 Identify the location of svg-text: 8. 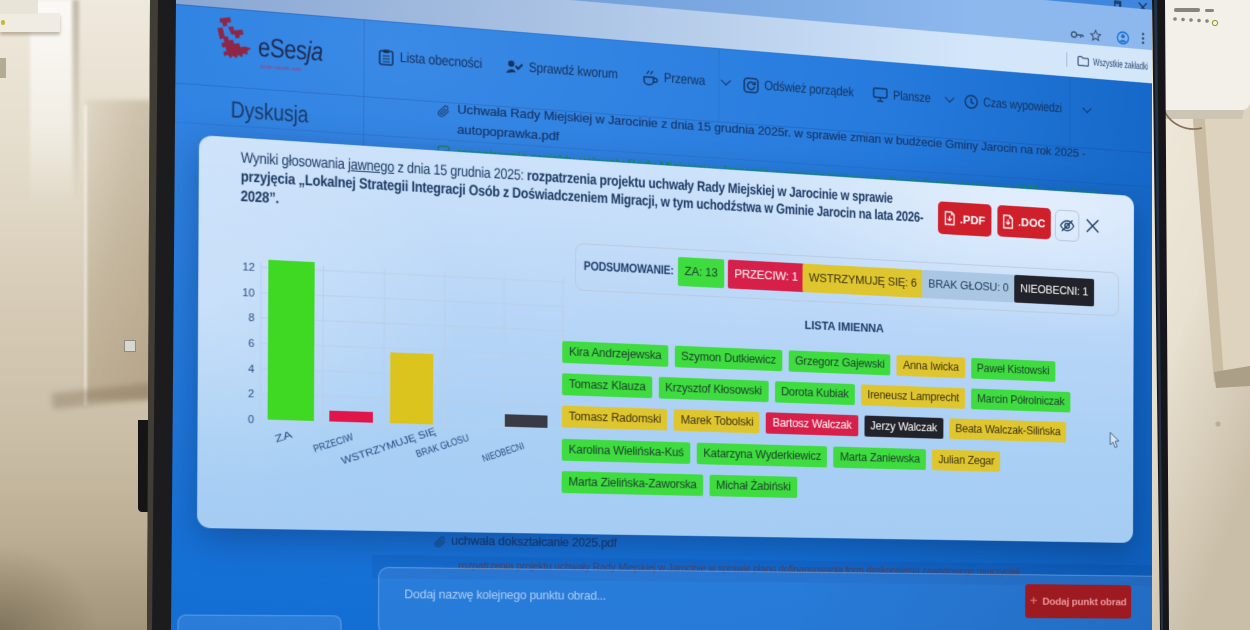
(251, 319).